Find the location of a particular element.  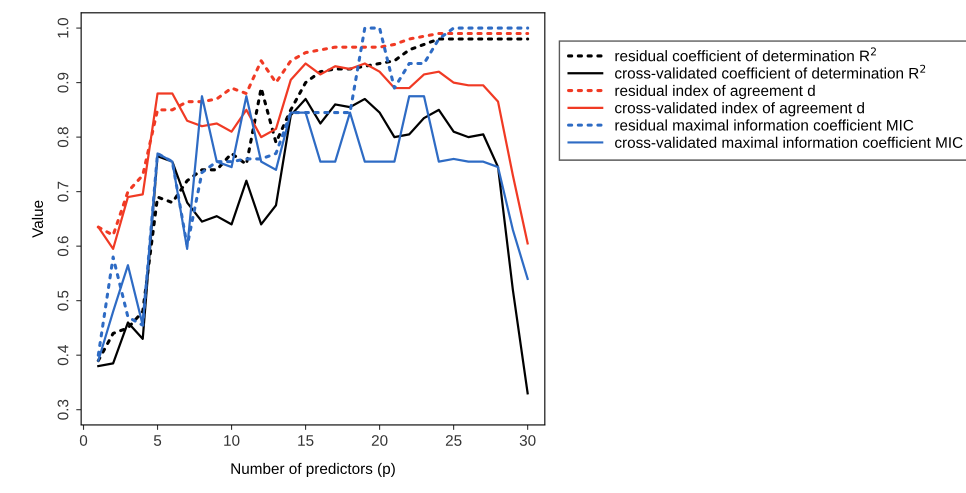

y-tick-label: 1.0 is located at coordinates (63, 28).